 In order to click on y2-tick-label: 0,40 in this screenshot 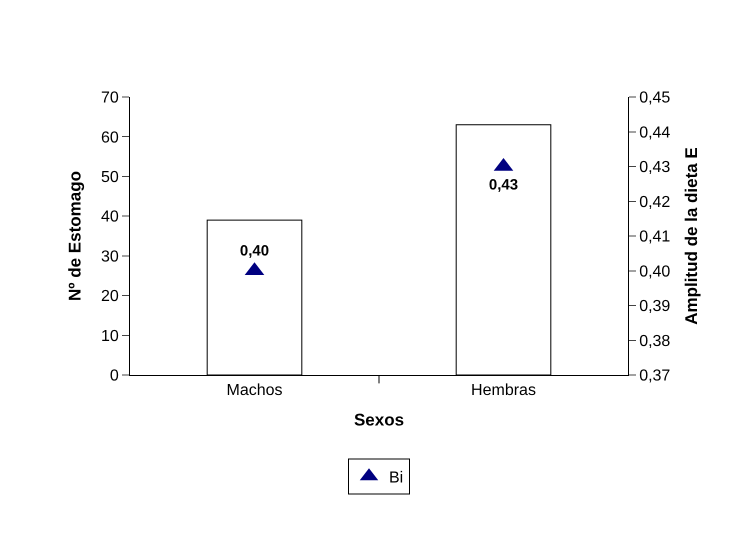, I will do `click(654, 271)`.